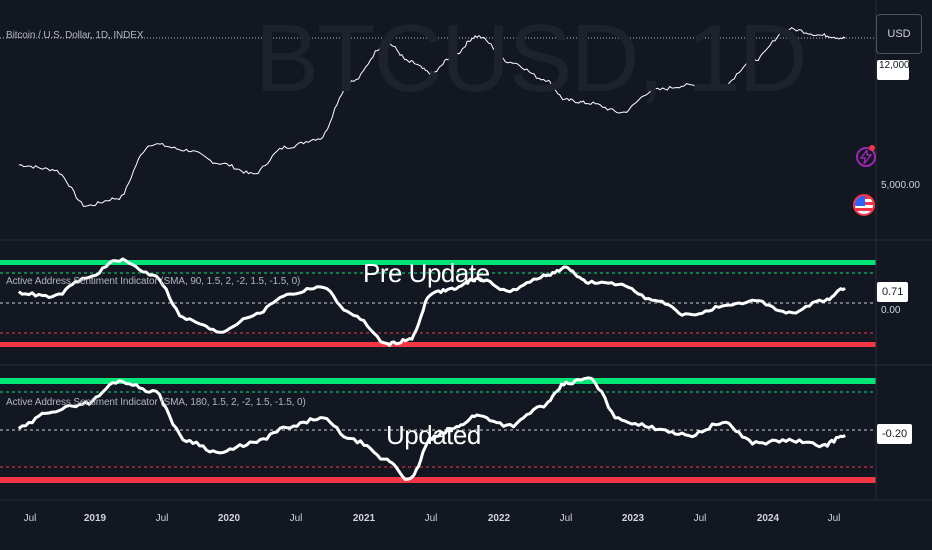 The image size is (932, 550). I want to click on us-flag-icon, so click(864, 205).